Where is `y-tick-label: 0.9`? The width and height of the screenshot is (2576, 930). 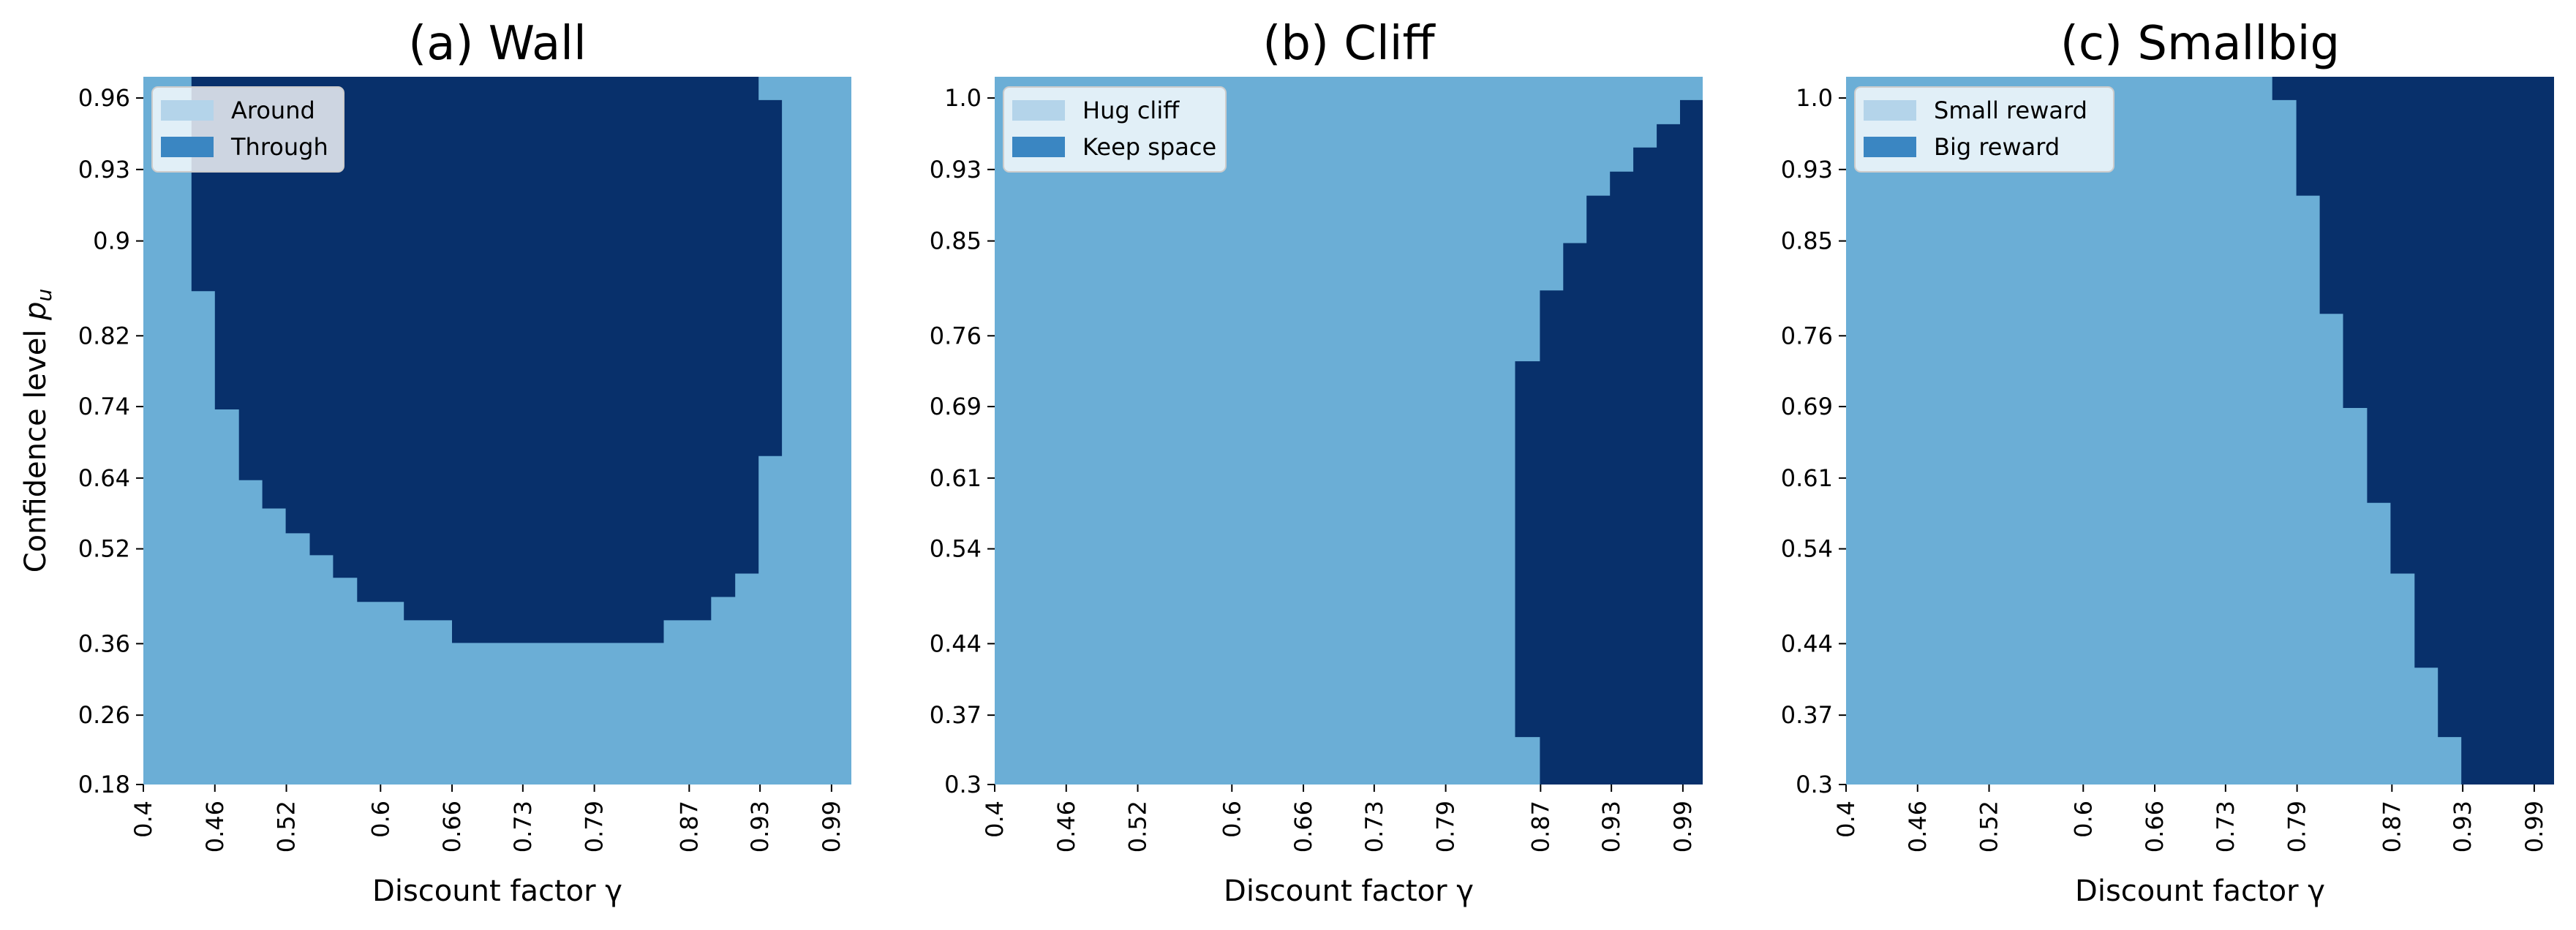 y-tick-label: 0.9 is located at coordinates (111, 241).